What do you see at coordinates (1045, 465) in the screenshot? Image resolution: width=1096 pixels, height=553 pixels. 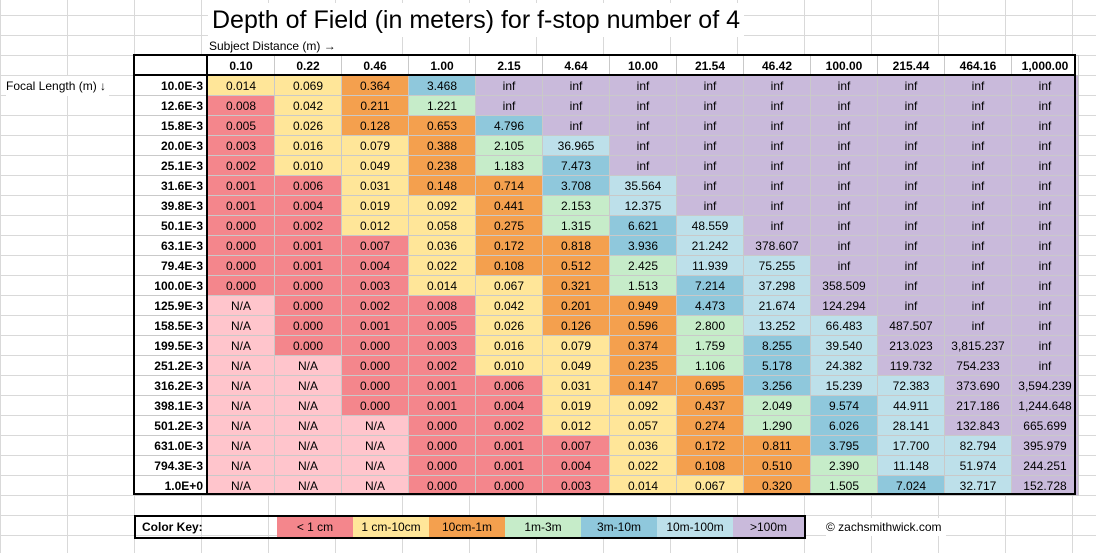 I see `dof-value-cell: 244.251` at bounding box center [1045, 465].